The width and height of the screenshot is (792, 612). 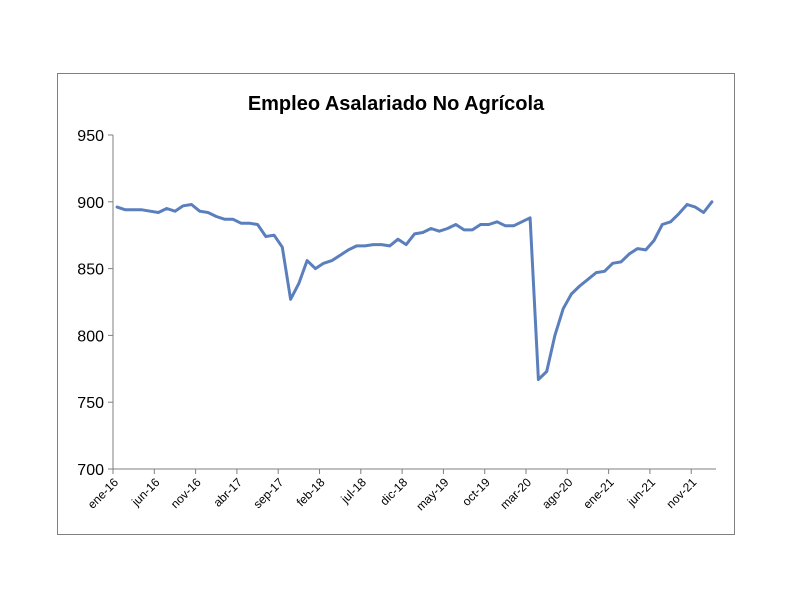 I want to click on y-tick-label: 700, so click(x=90, y=470).